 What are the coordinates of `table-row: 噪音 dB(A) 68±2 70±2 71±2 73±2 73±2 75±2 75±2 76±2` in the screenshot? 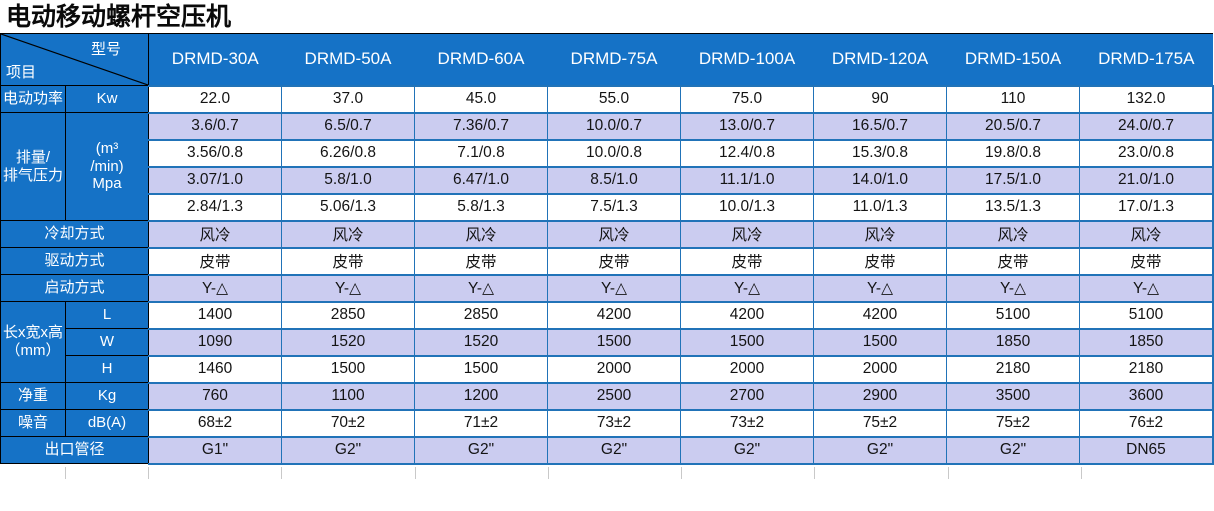 It's located at (607, 422).